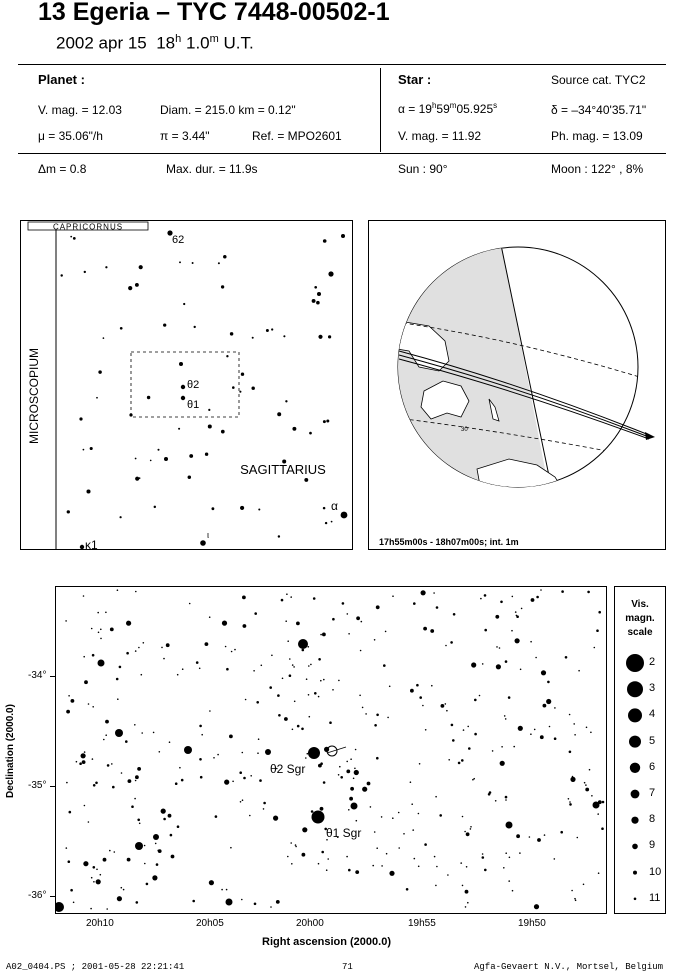 This screenshot has height=972, width=680. What do you see at coordinates (597, 169) in the screenshot?
I see `moon-info: Moon : 122° , 8%` at bounding box center [597, 169].